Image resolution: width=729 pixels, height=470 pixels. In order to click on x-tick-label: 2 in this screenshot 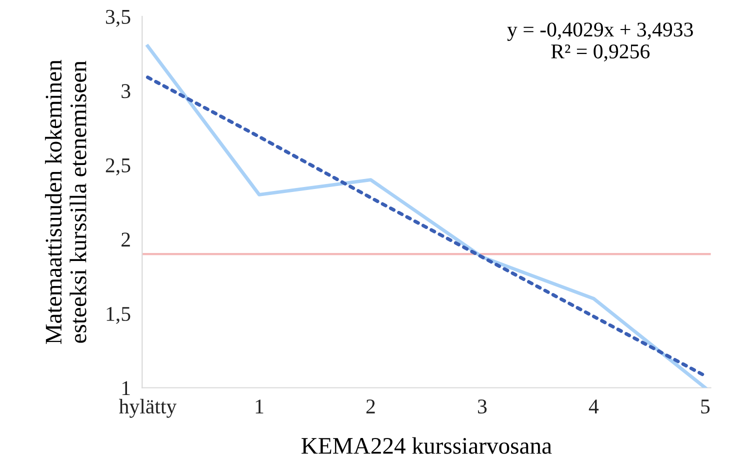, I will do `click(370, 407)`.